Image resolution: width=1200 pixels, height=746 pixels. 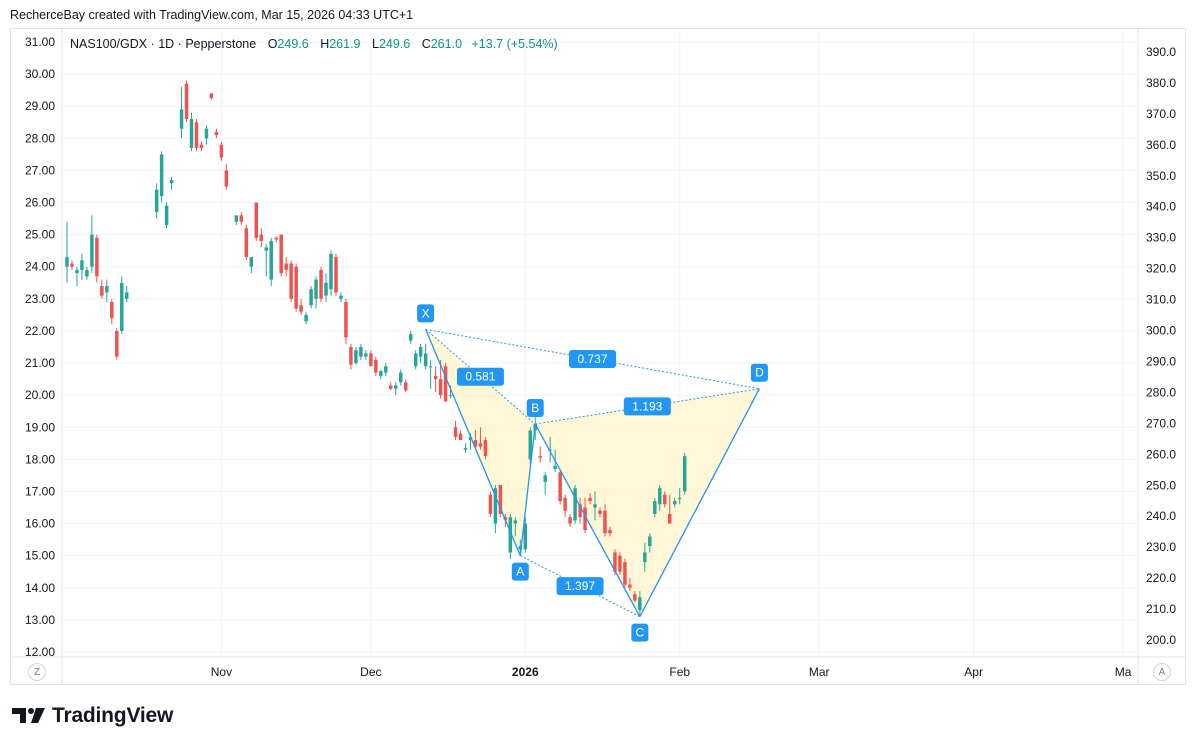 I want to click on pattern-leg-AB, so click(x=527, y=489).